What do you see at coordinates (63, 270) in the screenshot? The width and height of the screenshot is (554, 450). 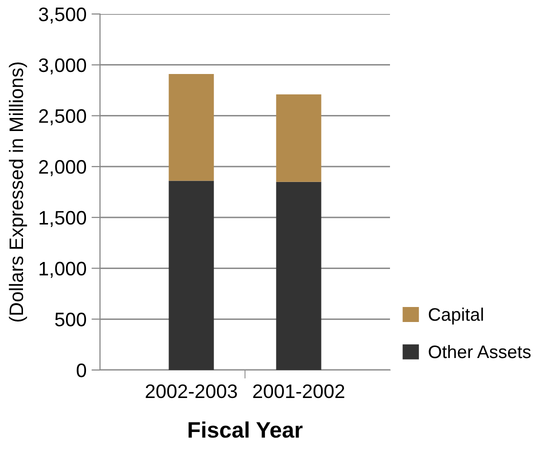 I see `y-tick-label: 1,000` at bounding box center [63, 270].